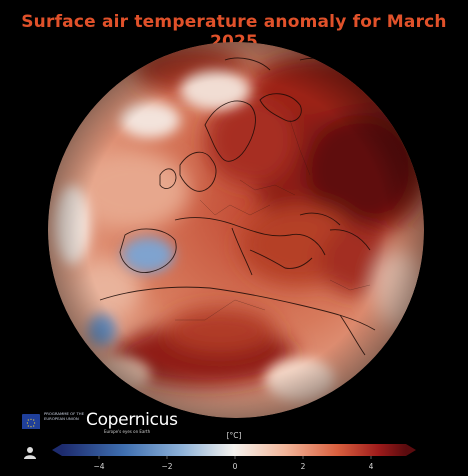  I want to click on colorbar-tick: −2, so click(167, 466).